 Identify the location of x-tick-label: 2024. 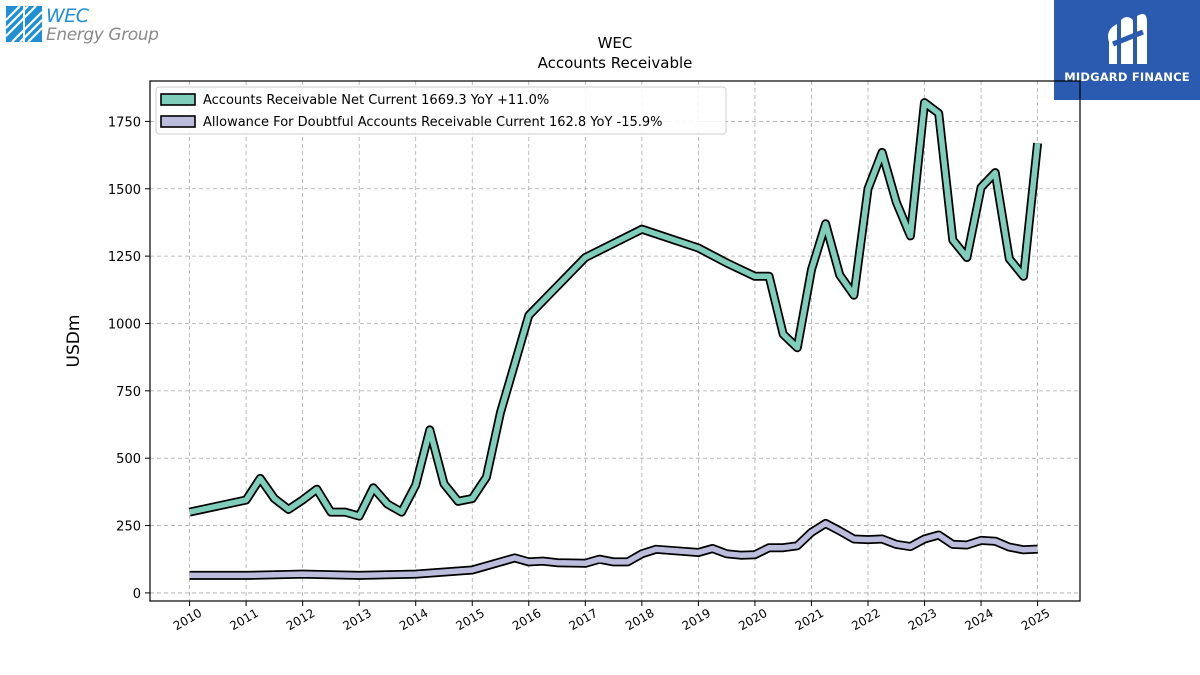
(978, 619).